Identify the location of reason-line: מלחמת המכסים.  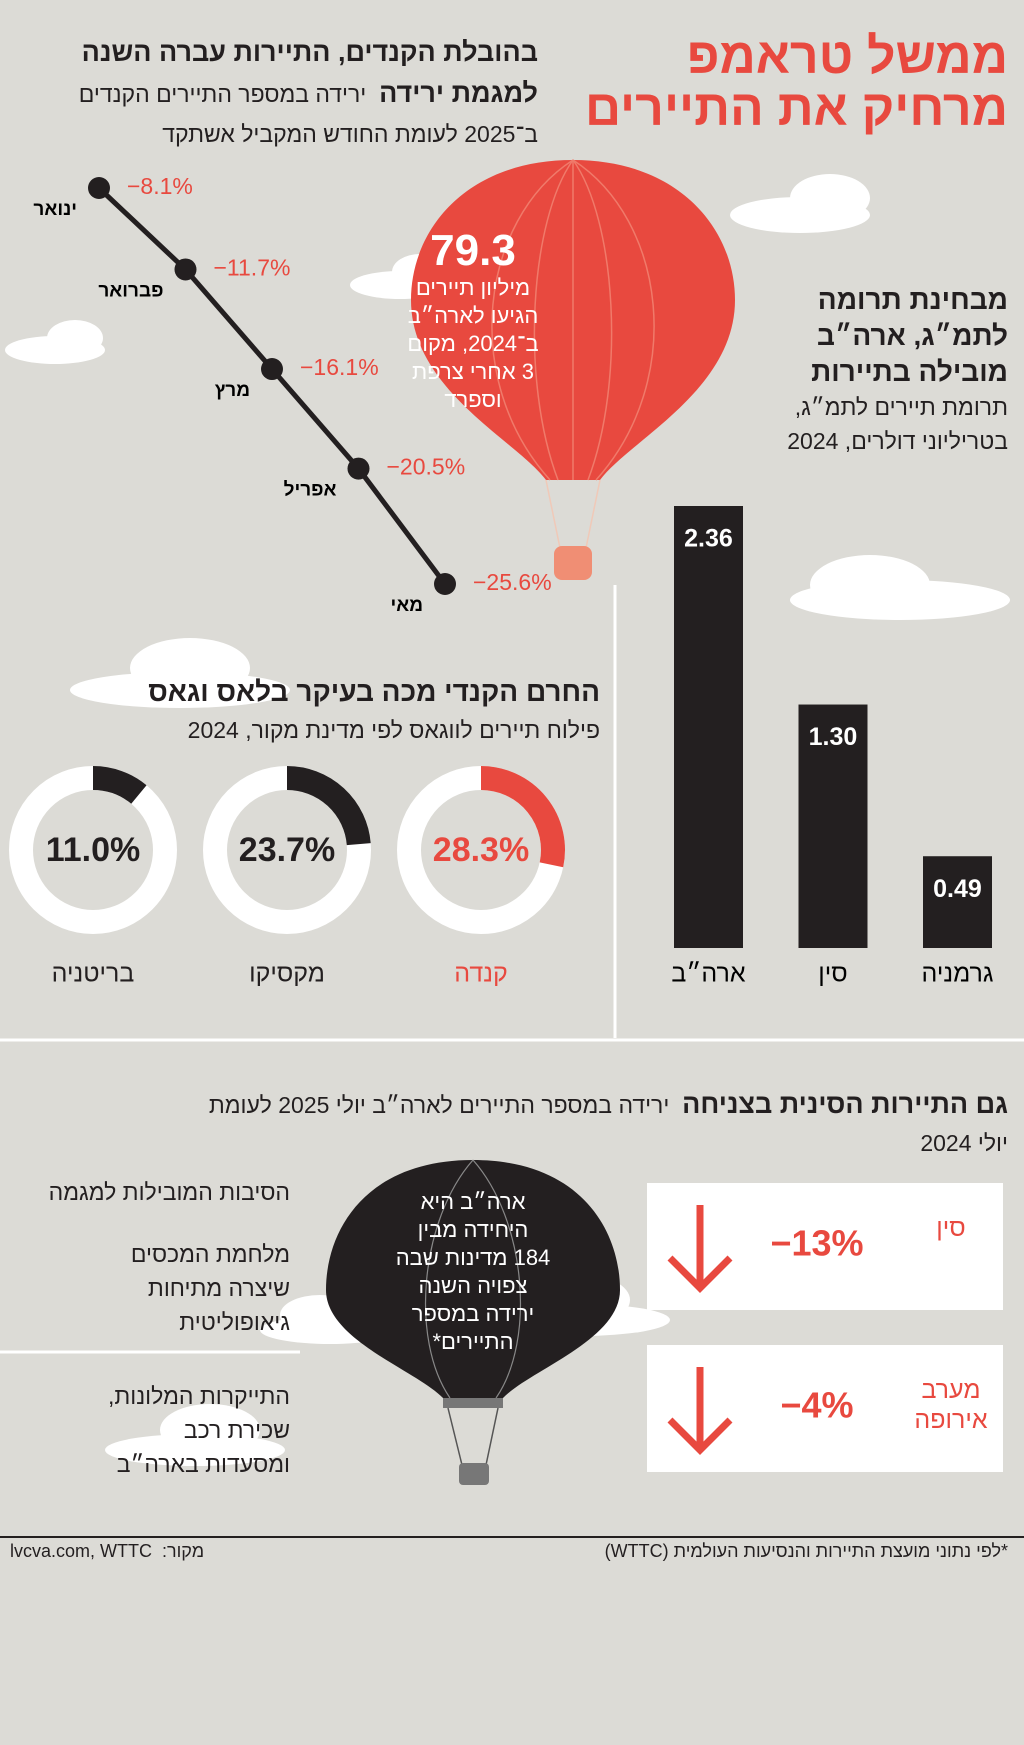
(210, 1254).